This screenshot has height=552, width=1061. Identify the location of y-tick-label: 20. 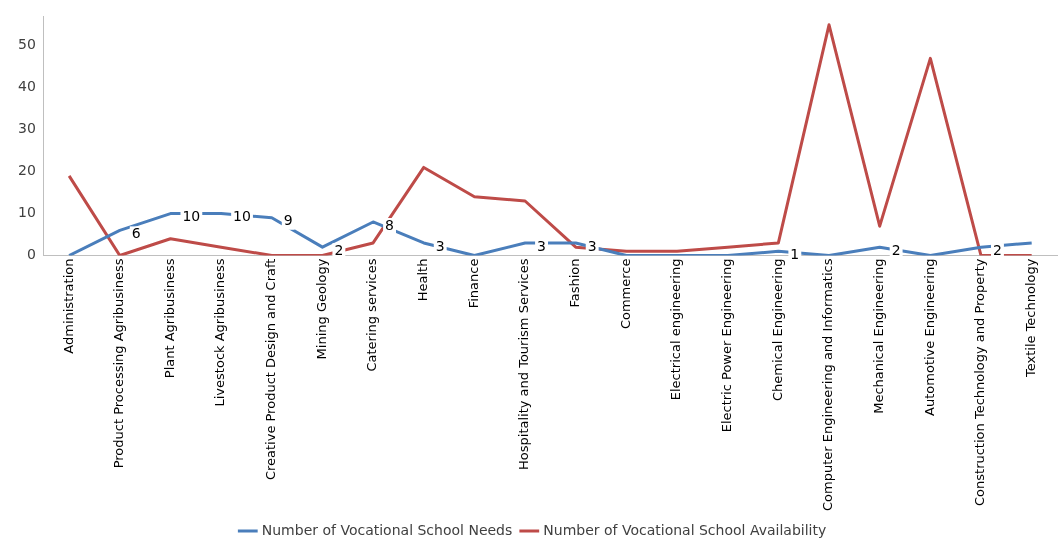
(26, 170).